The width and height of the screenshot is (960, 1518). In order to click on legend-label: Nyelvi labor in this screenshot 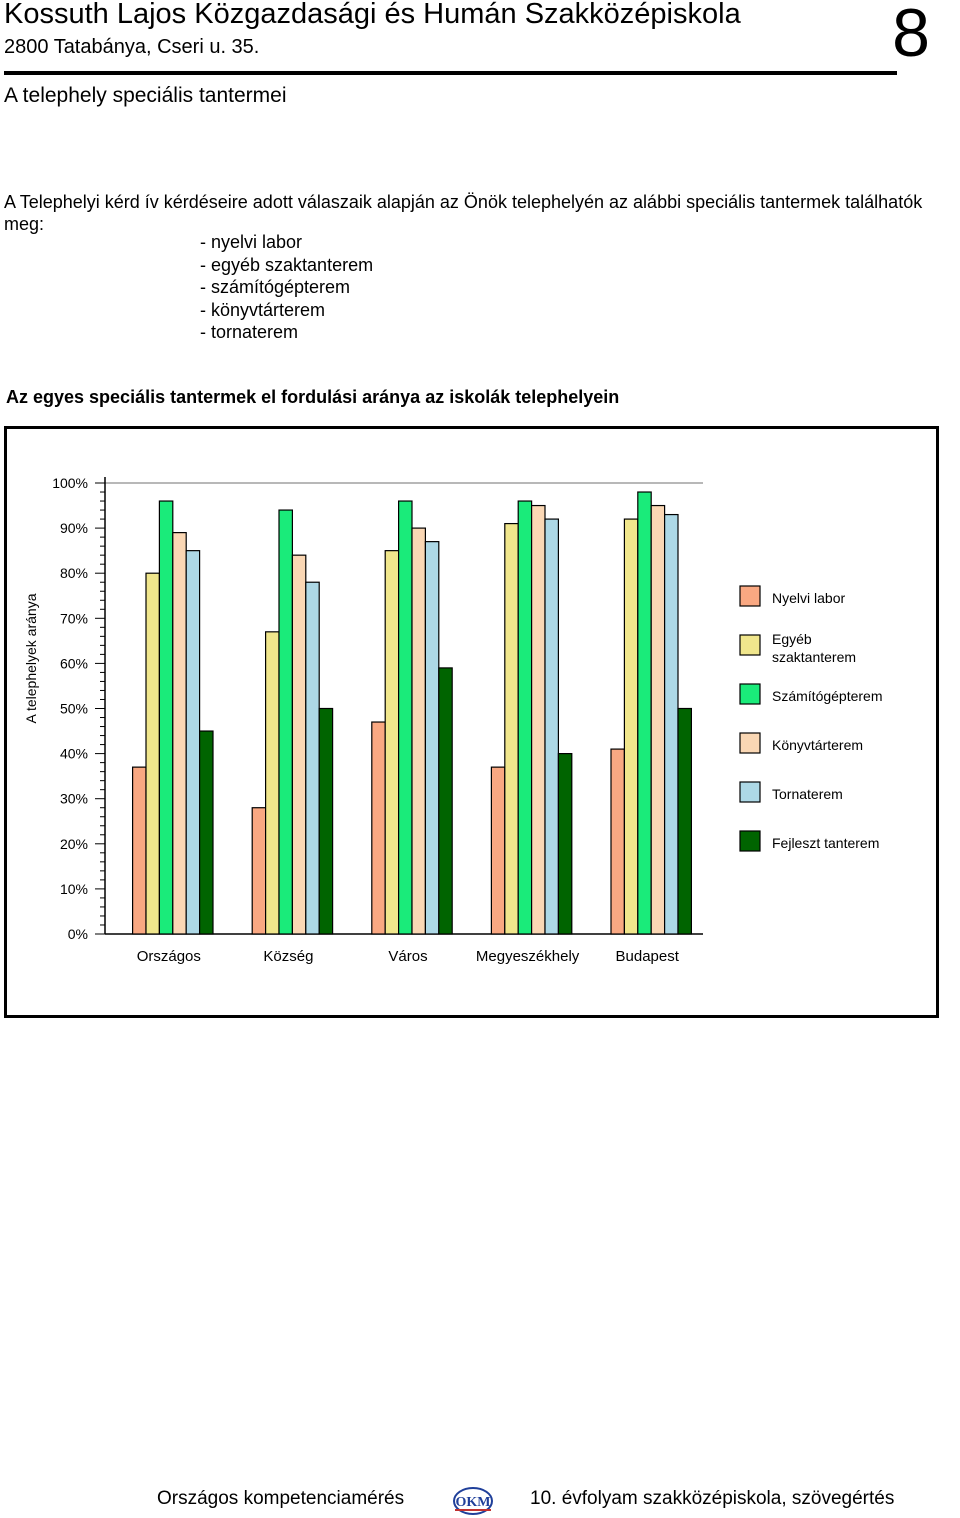, I will do `click(808, 598)`.